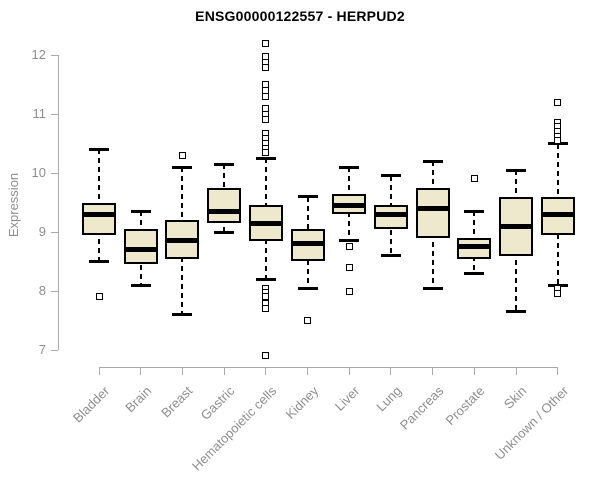 The height and width of the screenshot is (500, 600). Describe the element at coordinates (224, 205) in the screenshot. I see `box-gastric` at that location.